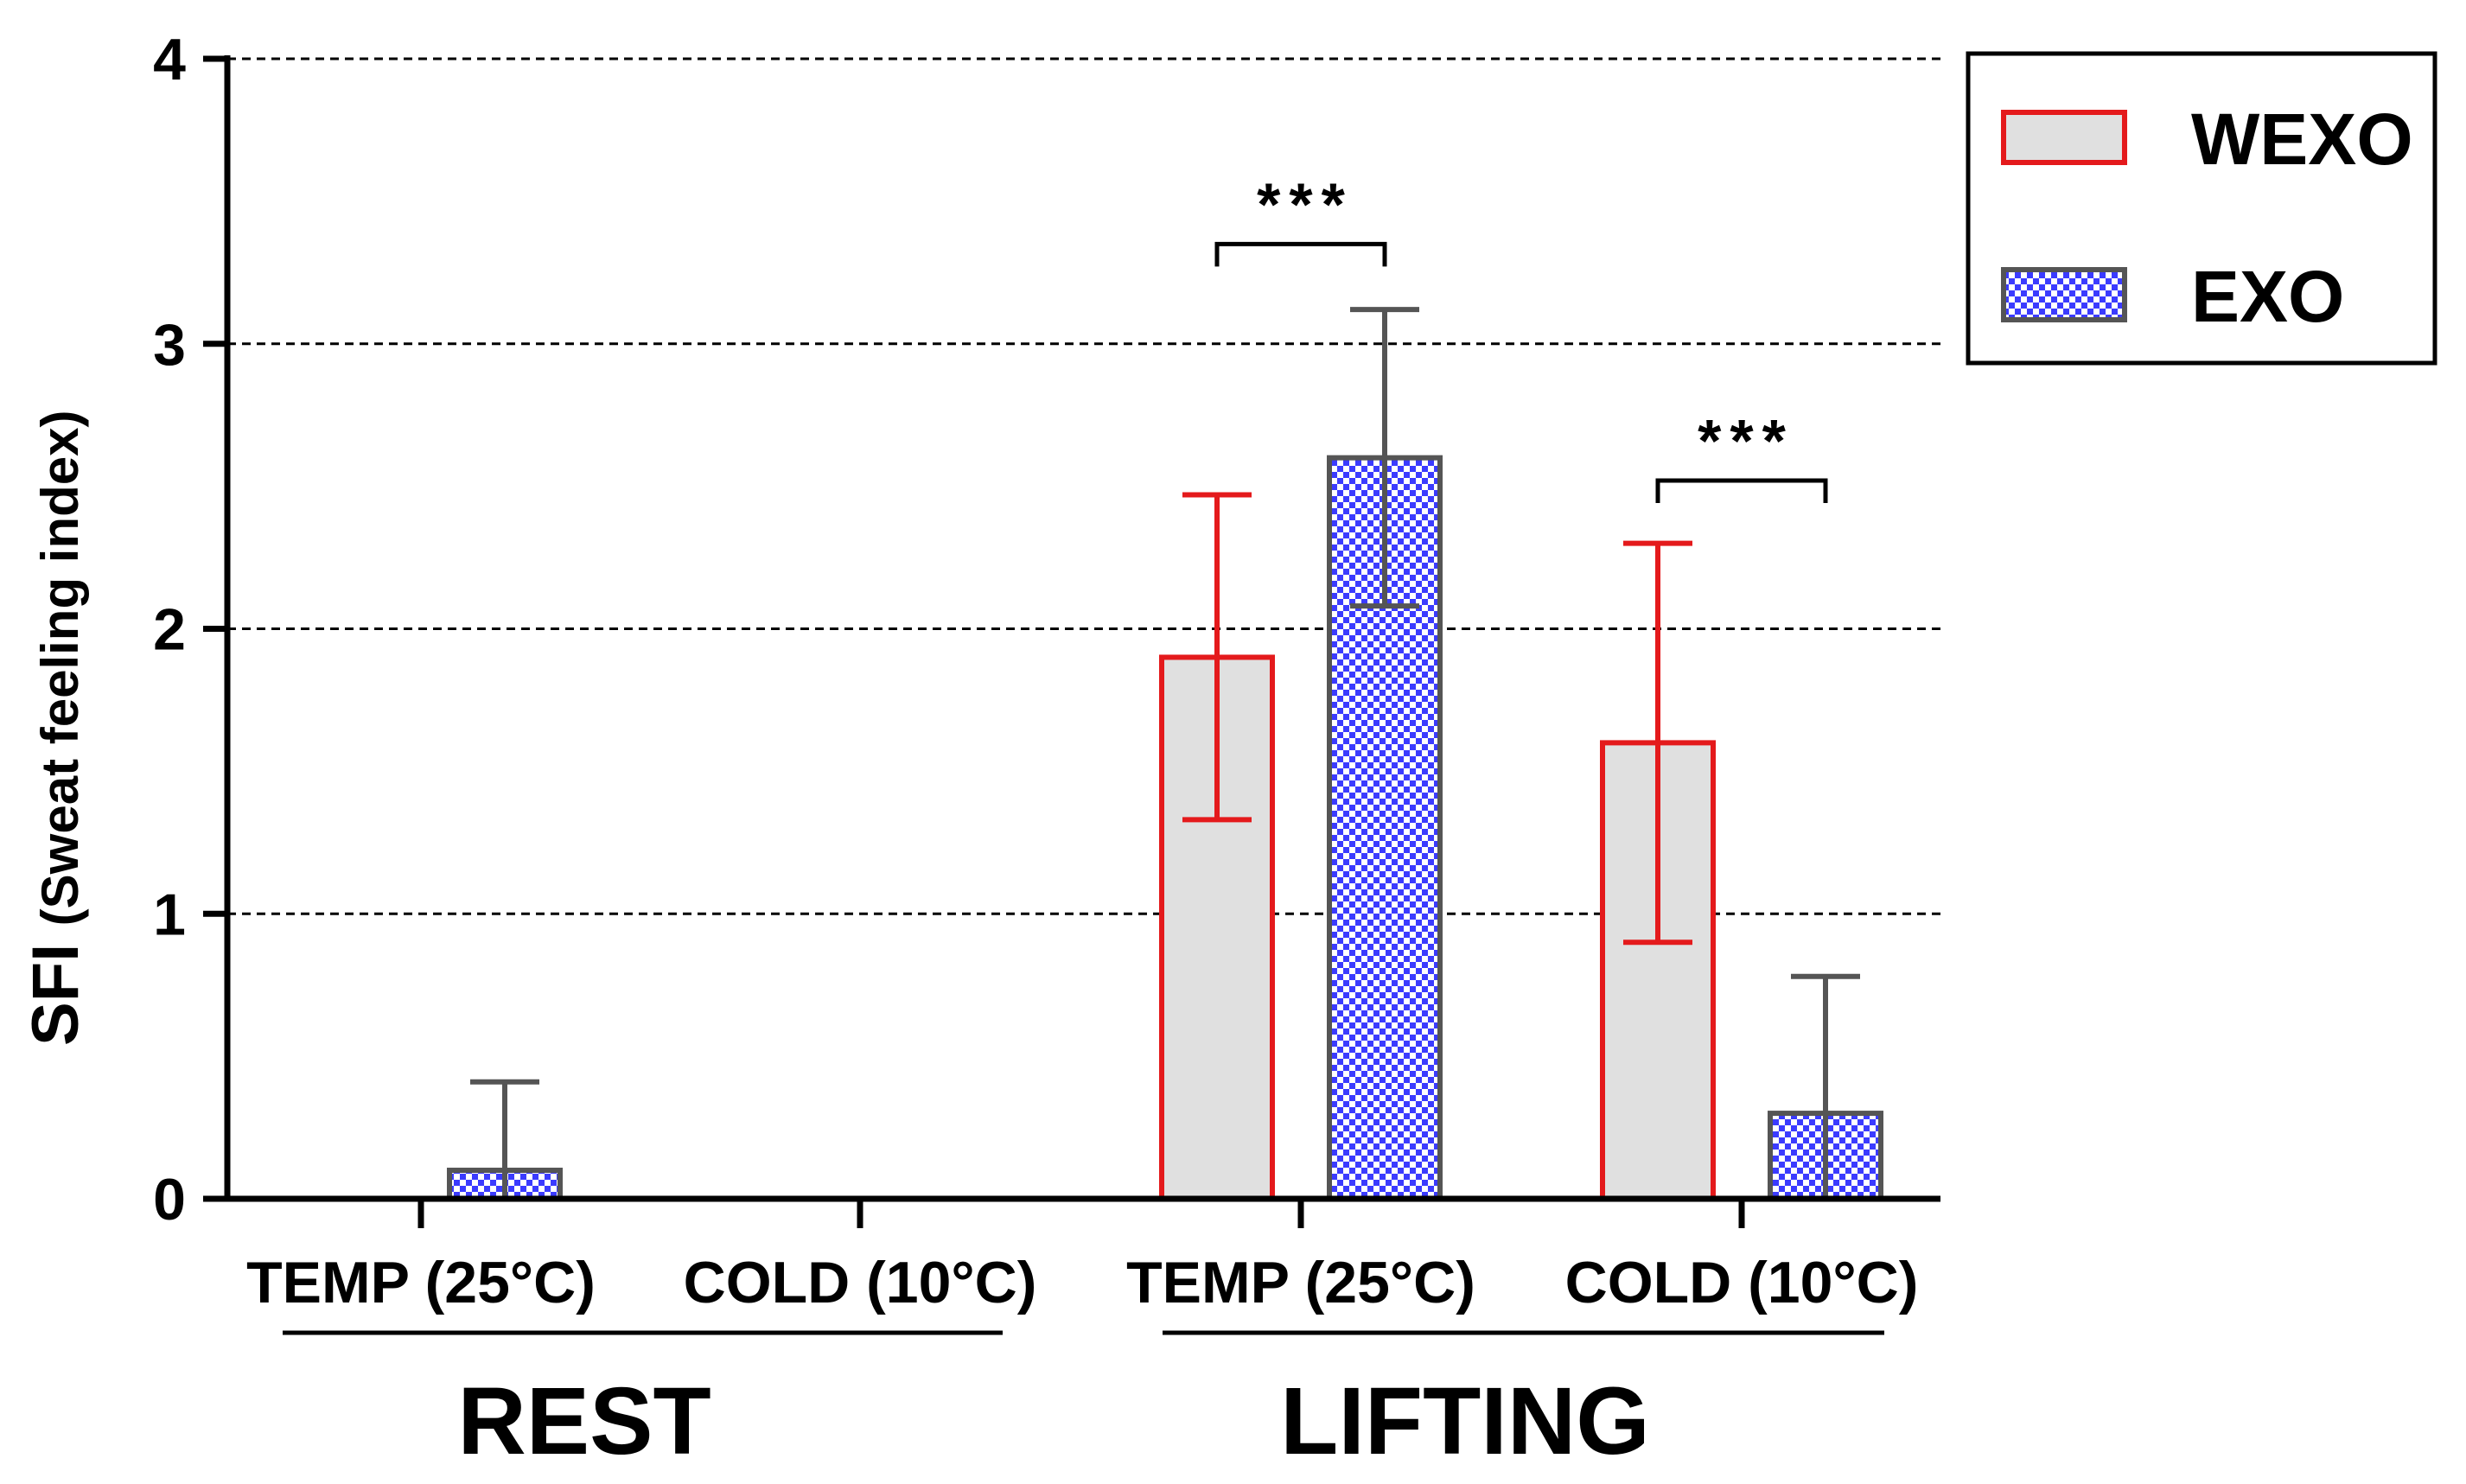  What do you see at coordinates (2064, 294) in the screenshot?
I see `legend-swatch-exo` at bounding box center [2064, 294].